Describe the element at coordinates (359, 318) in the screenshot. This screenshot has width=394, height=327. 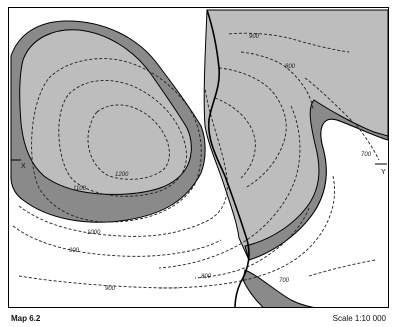
I see `scale-caption: Scale 1:10 000` at that location.